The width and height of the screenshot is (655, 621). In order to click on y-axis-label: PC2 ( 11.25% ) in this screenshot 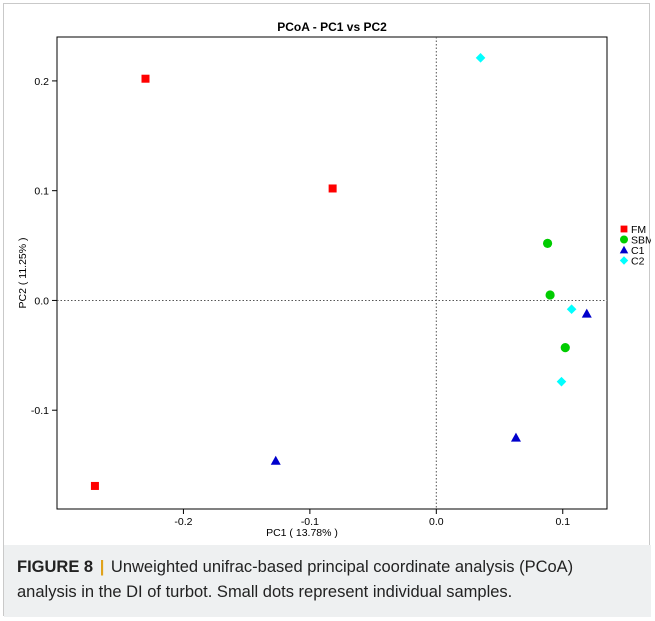, I will do `click(23, 272)`.